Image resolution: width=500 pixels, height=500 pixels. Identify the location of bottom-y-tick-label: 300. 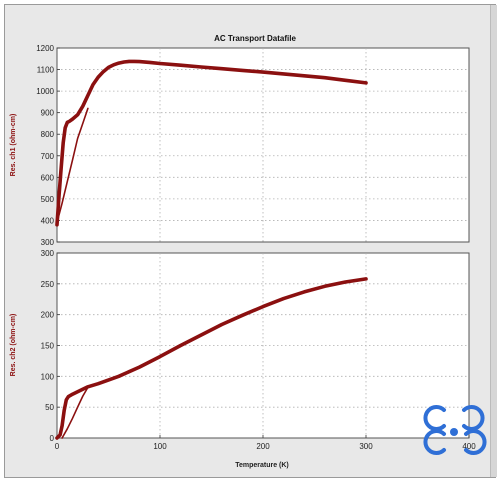
(48, 253).